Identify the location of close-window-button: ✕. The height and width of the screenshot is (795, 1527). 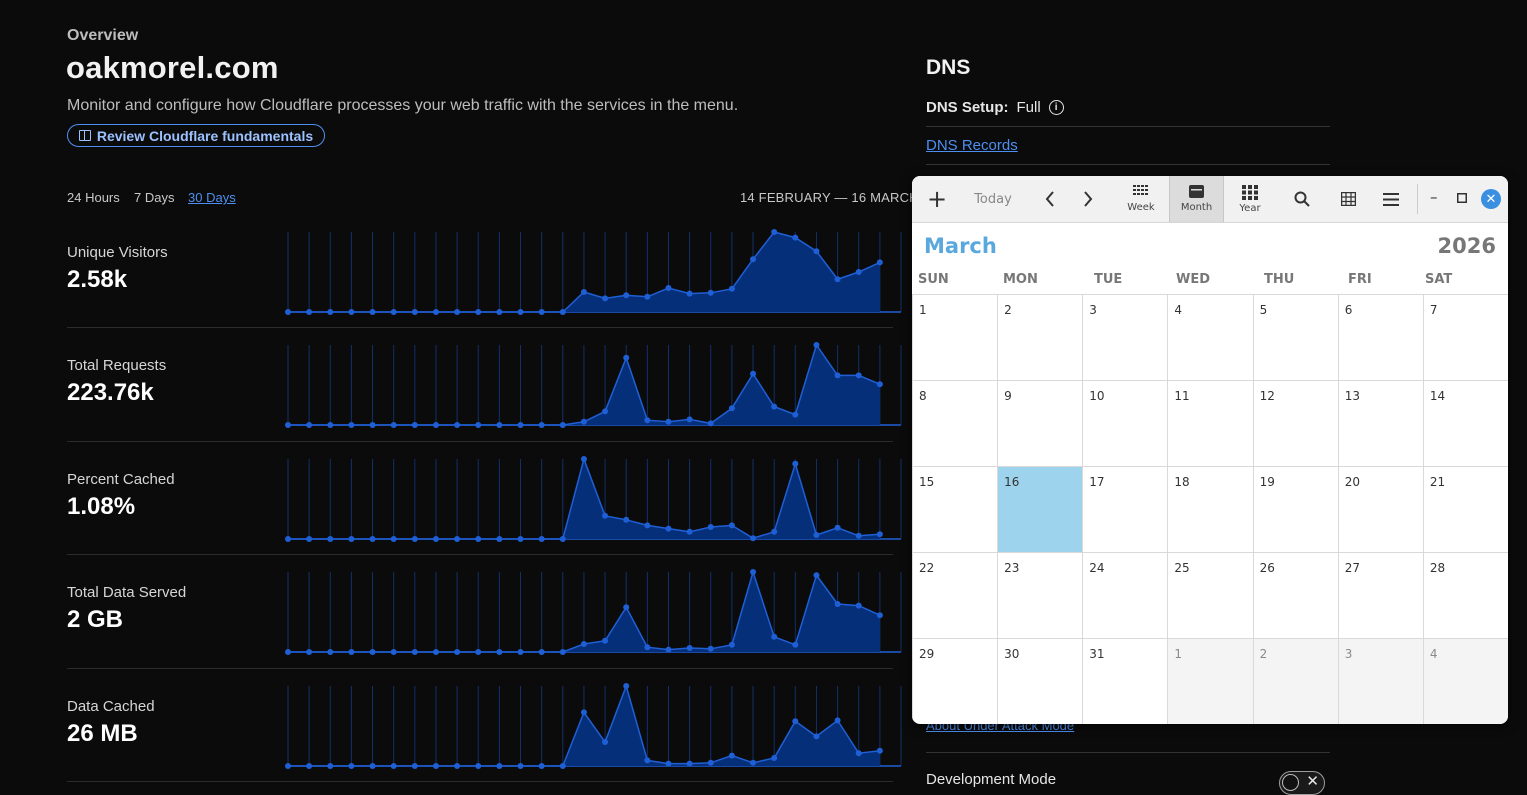
(1491, 199).